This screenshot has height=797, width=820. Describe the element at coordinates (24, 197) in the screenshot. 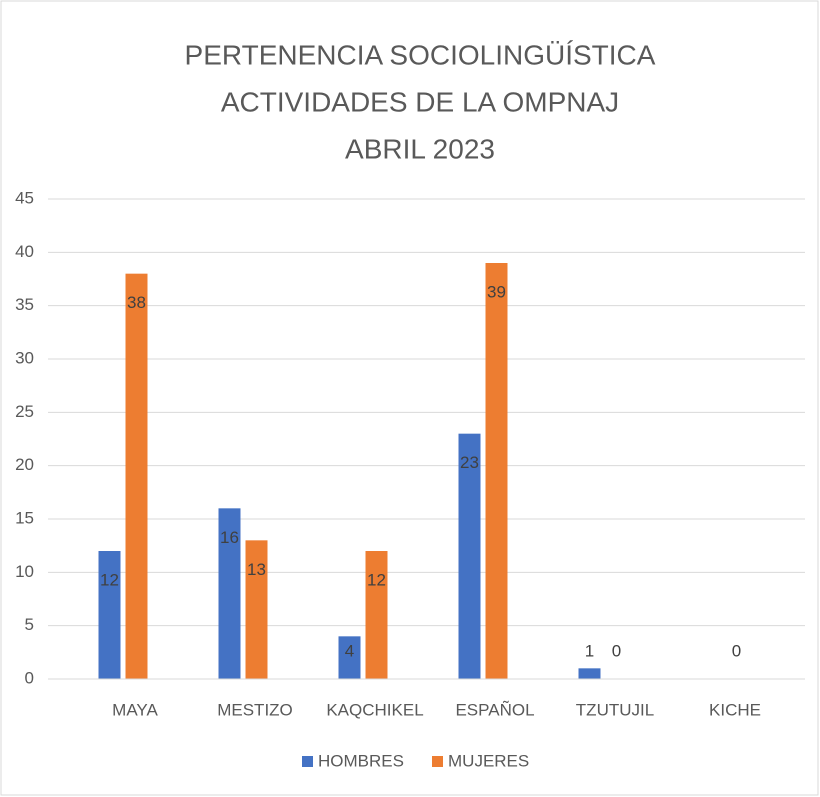

I see `y-tick-label: 45` at that location.